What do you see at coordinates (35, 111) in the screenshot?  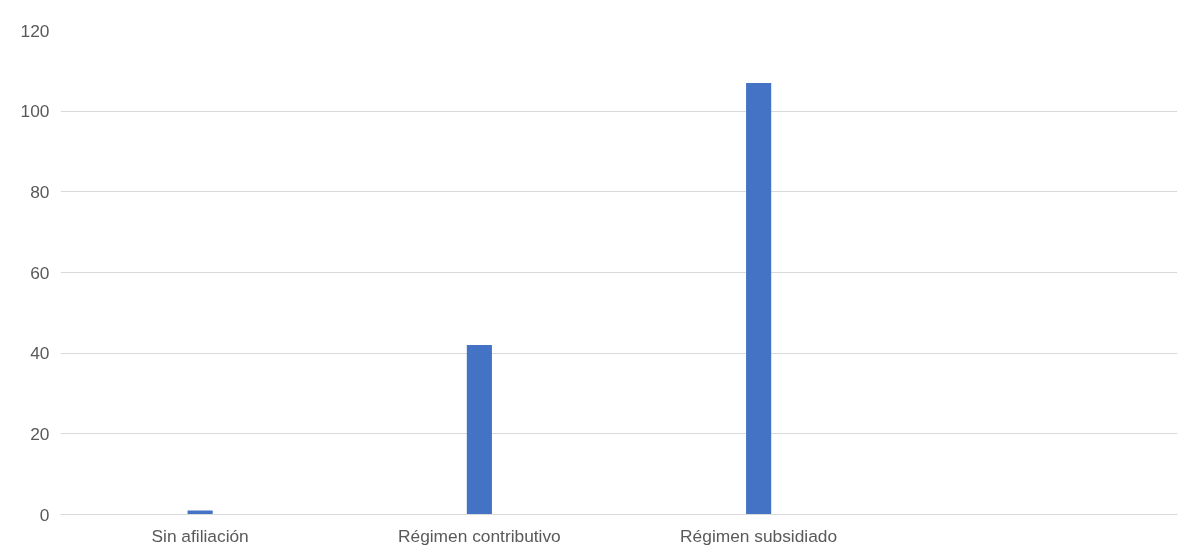 I see `y-tick-label: 100` at bounding box center [35, 111].